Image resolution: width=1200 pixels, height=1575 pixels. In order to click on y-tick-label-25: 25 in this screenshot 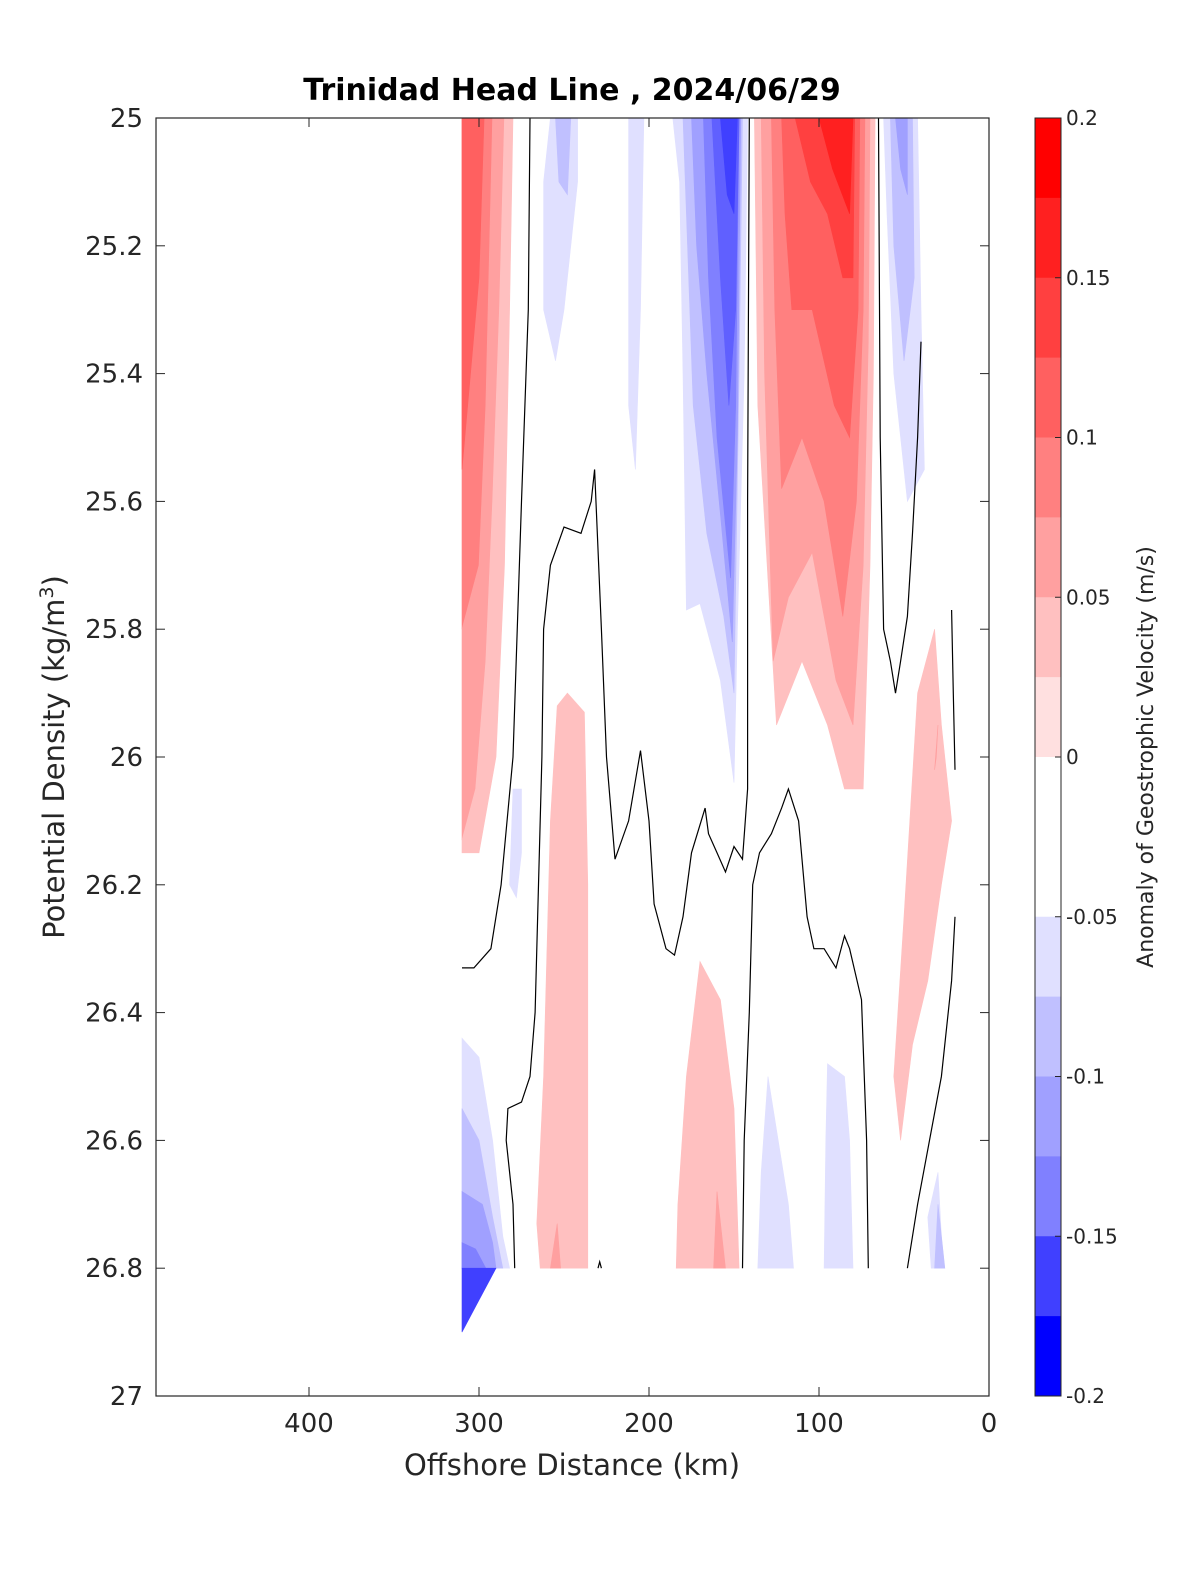, I will do `click(126, 119)`.